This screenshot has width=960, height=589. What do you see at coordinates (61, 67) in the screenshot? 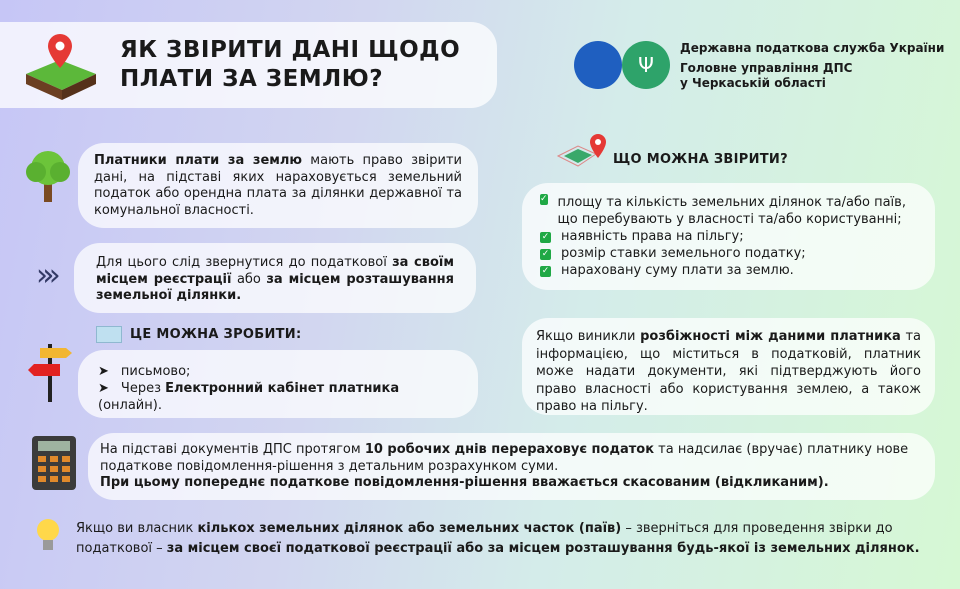
I see `land-plot-icon` at bounding box center [61, 67].